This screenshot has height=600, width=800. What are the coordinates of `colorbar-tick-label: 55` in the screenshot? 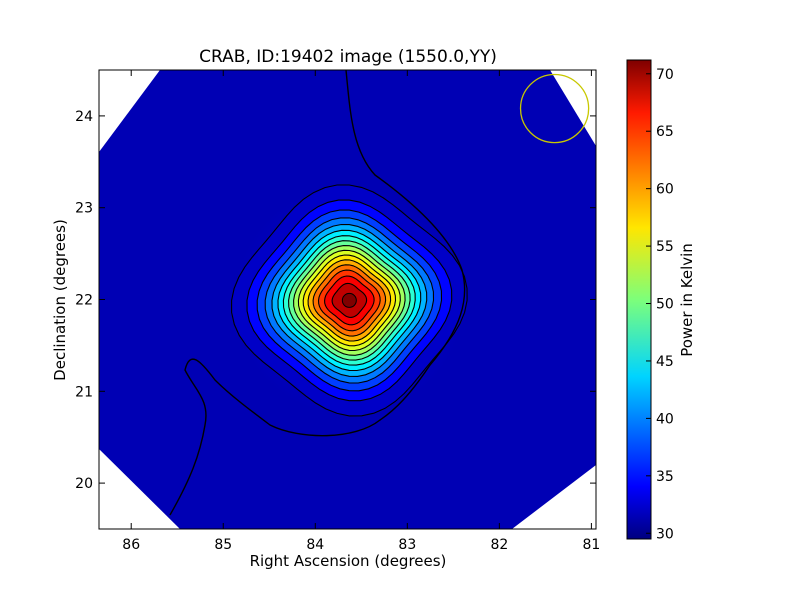 It's located at (665, 247).